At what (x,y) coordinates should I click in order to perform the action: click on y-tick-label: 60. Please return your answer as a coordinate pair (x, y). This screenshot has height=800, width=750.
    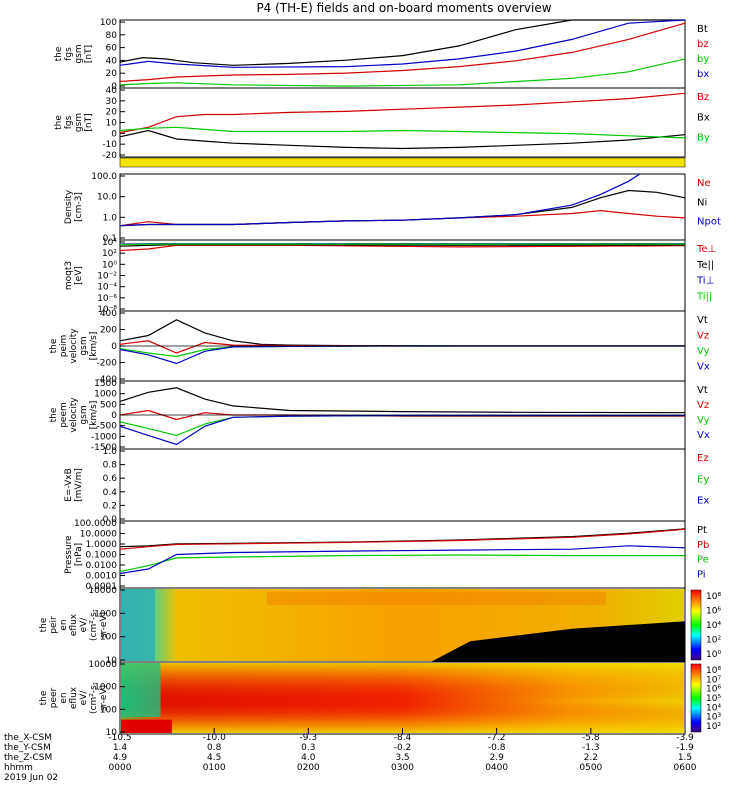
    Looking at the image, I should click on (112, 49).